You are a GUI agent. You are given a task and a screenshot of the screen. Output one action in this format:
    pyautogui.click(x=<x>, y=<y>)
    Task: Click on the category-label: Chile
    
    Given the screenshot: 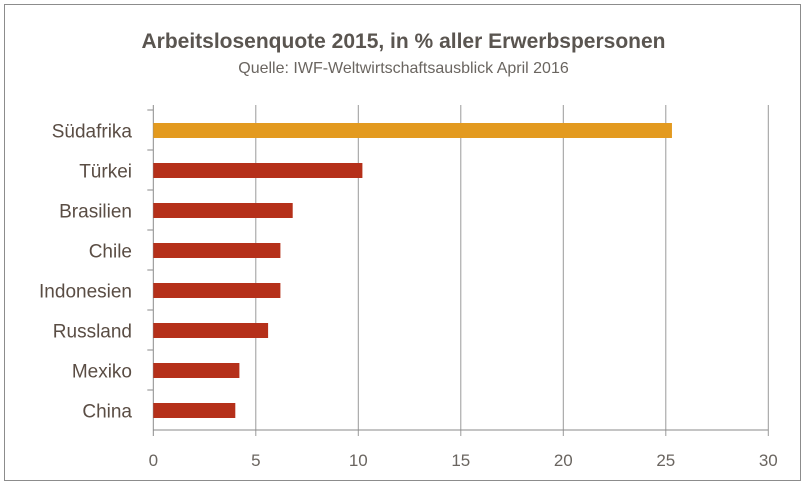 What is the action you would take?
    pyautogui.click(x=110, y=252)
    